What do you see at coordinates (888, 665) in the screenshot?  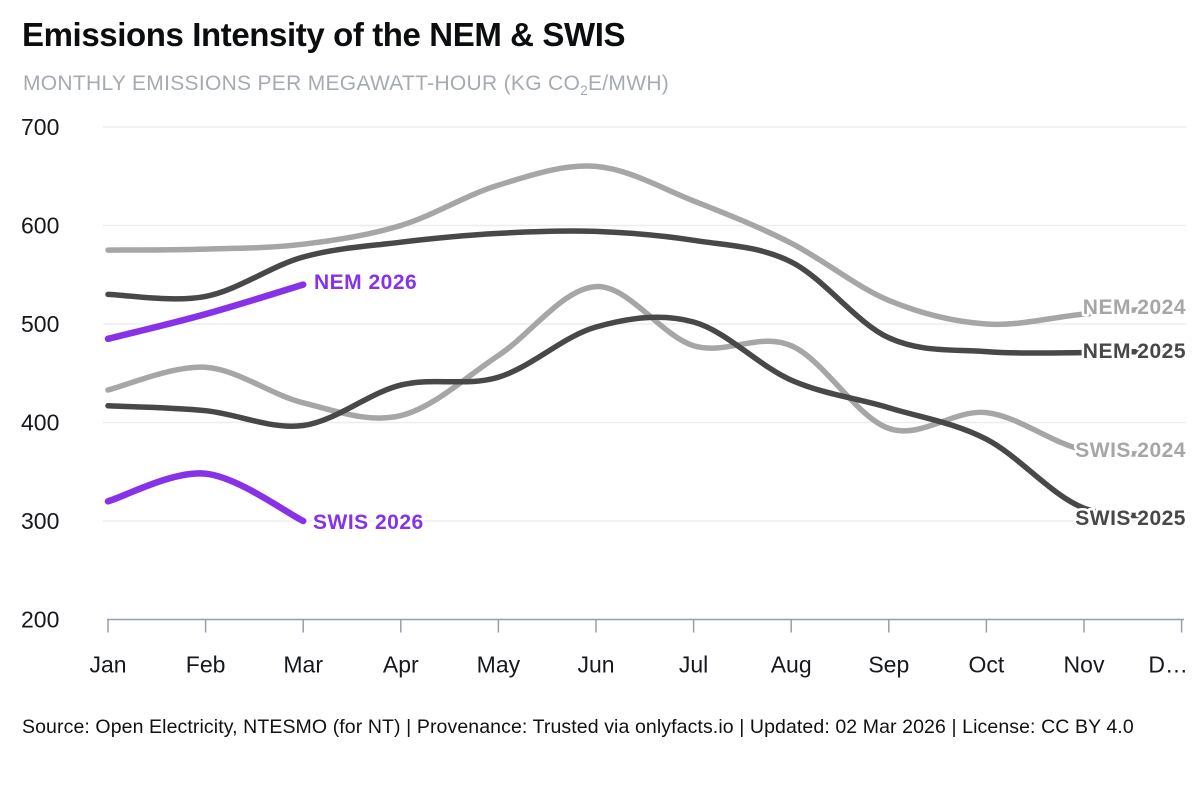 I see `x-tick-label-sep: Sep` at bounding box center [888, 665].